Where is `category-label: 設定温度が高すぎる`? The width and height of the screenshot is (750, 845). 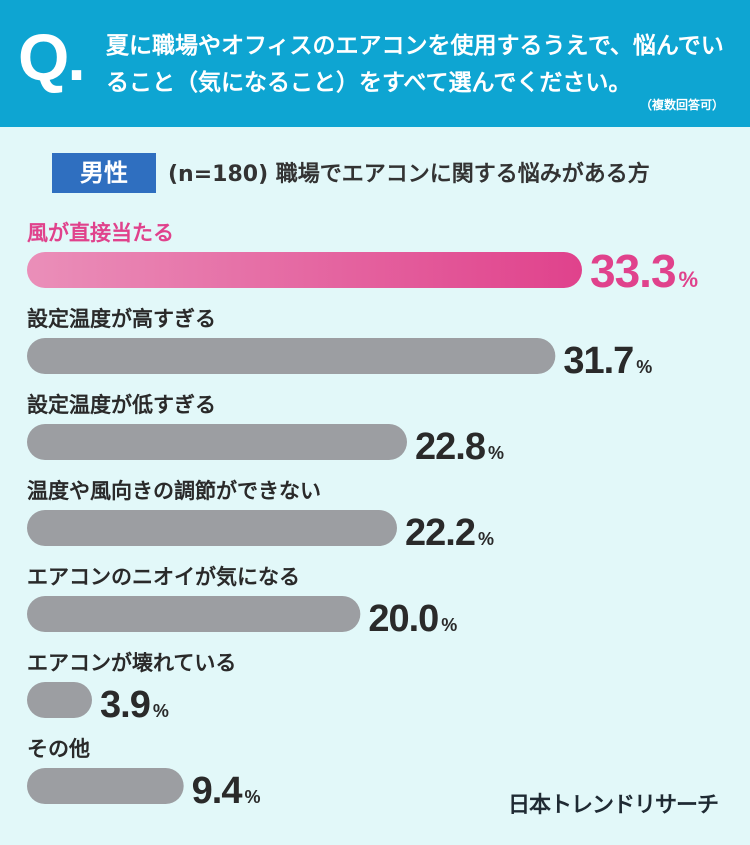
category-label: 設定温度が高すぎる is located at coordinates (121, 319).